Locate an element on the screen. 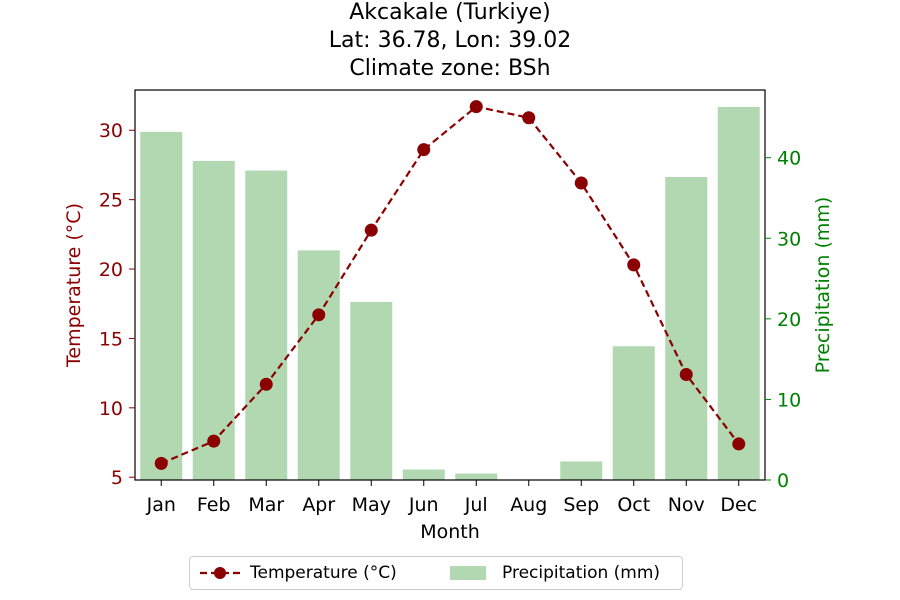  precip-bar-jun is located at coordinates (423, 474).